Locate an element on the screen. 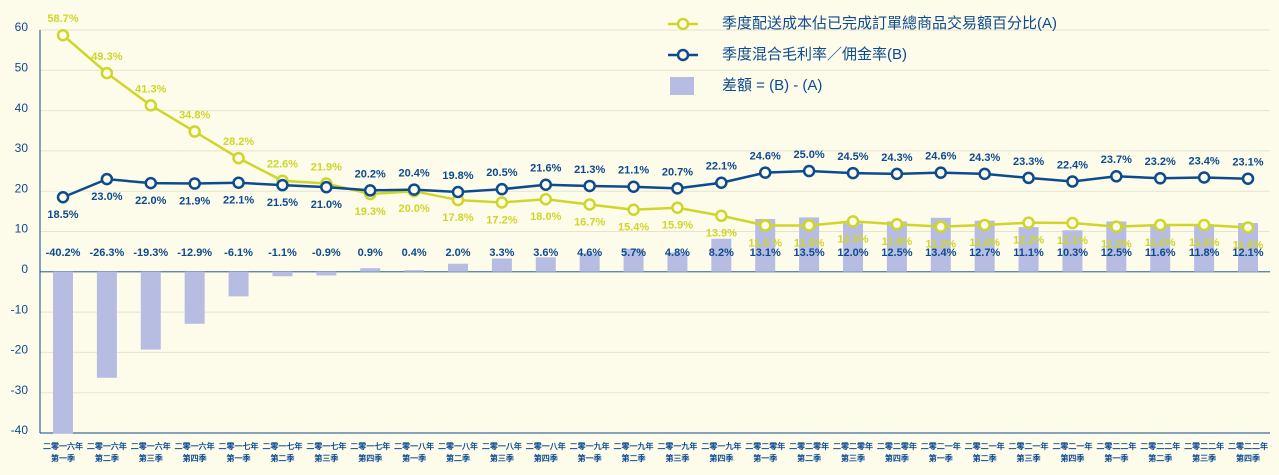 The width and height of the screenshot is (1279, 475). point-label: 17.2% is located at coordinates (501, 220).